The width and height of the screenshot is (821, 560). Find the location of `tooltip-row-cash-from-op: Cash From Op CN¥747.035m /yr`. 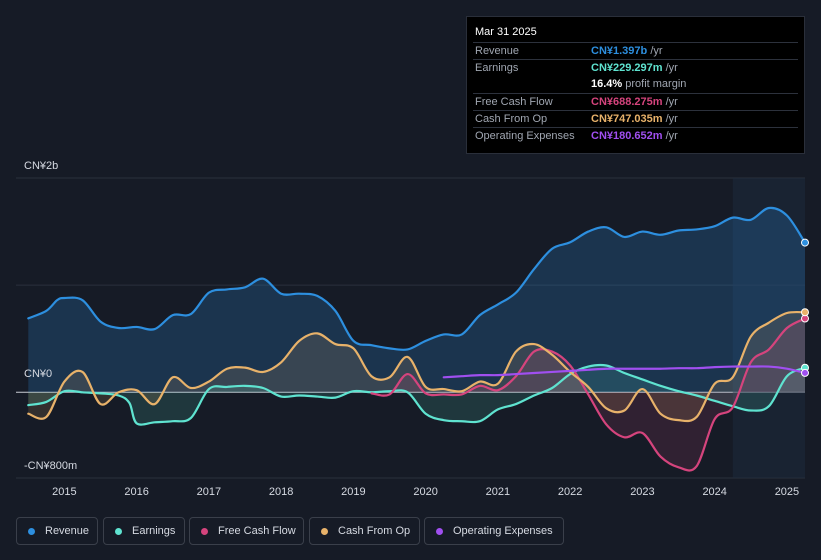

tooltip-row-cash-from-op: Cash From Op CN¥747.035m /yr is located at coordinates (635, 118).